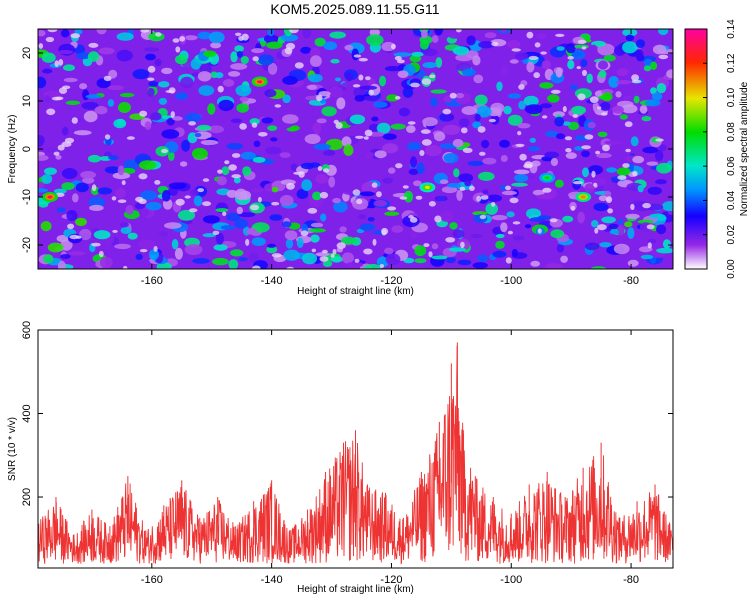 Image resolution: width=750 pixels, height=600 pixels. What do you see at coordinates (427, 187) in the screenshot?
I see `heatmap-peak` at bounding box center [427, 187].